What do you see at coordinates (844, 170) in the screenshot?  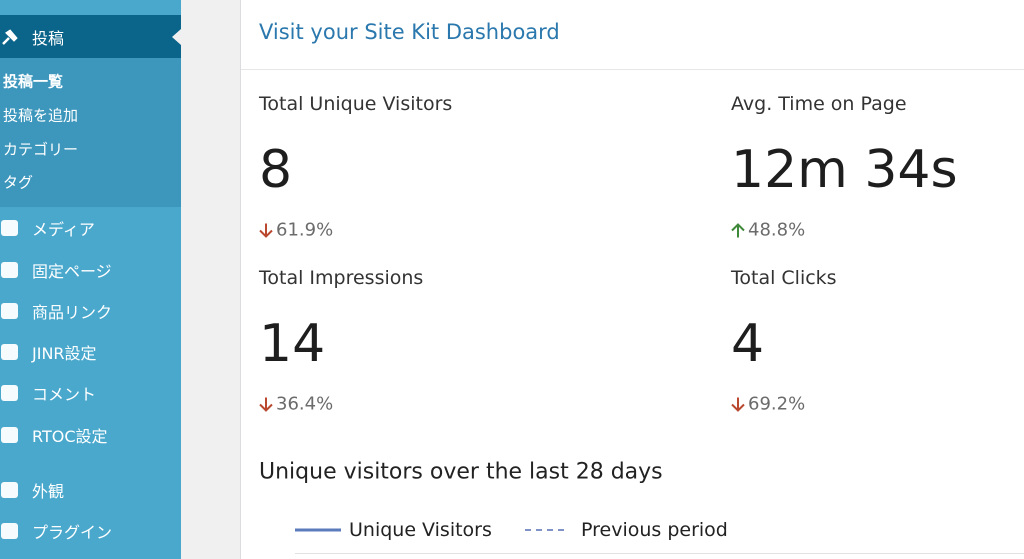 I see `metric-value: 12m 34s` at bounding box center [844, 170].